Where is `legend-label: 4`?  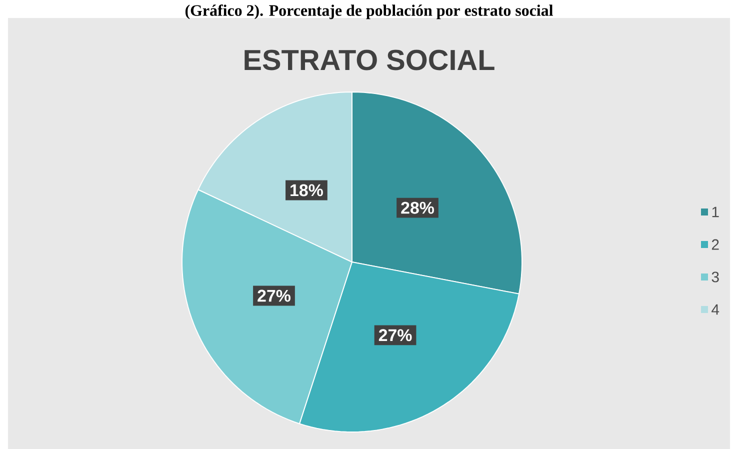 legend-label: 4 is located at coordinates (716, 309).